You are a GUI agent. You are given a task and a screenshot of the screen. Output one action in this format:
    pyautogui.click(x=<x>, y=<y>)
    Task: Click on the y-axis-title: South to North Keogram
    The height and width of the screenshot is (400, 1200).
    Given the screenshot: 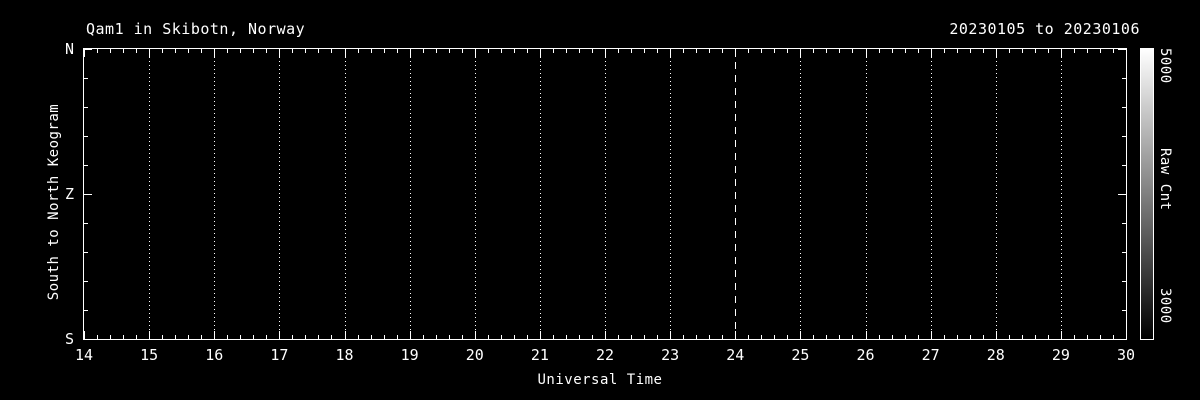 What is the action you would take?
    pyautogui.click(x=54, y=202)
    